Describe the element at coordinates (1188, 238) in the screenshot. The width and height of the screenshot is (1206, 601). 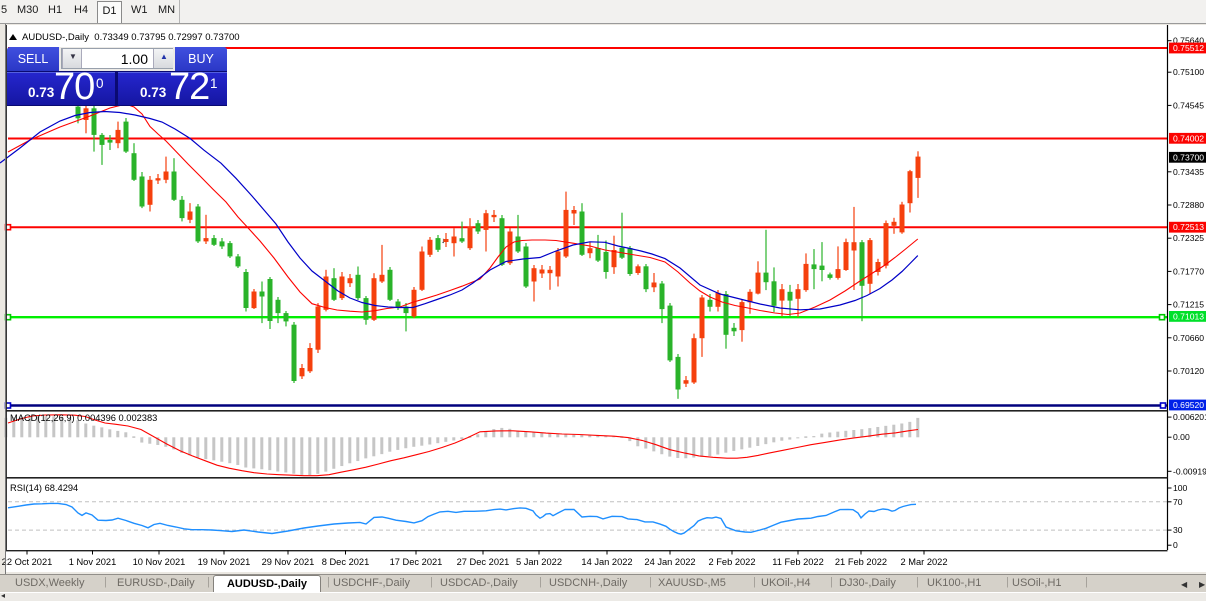
I see `svg-text: 0.72325` at that location.